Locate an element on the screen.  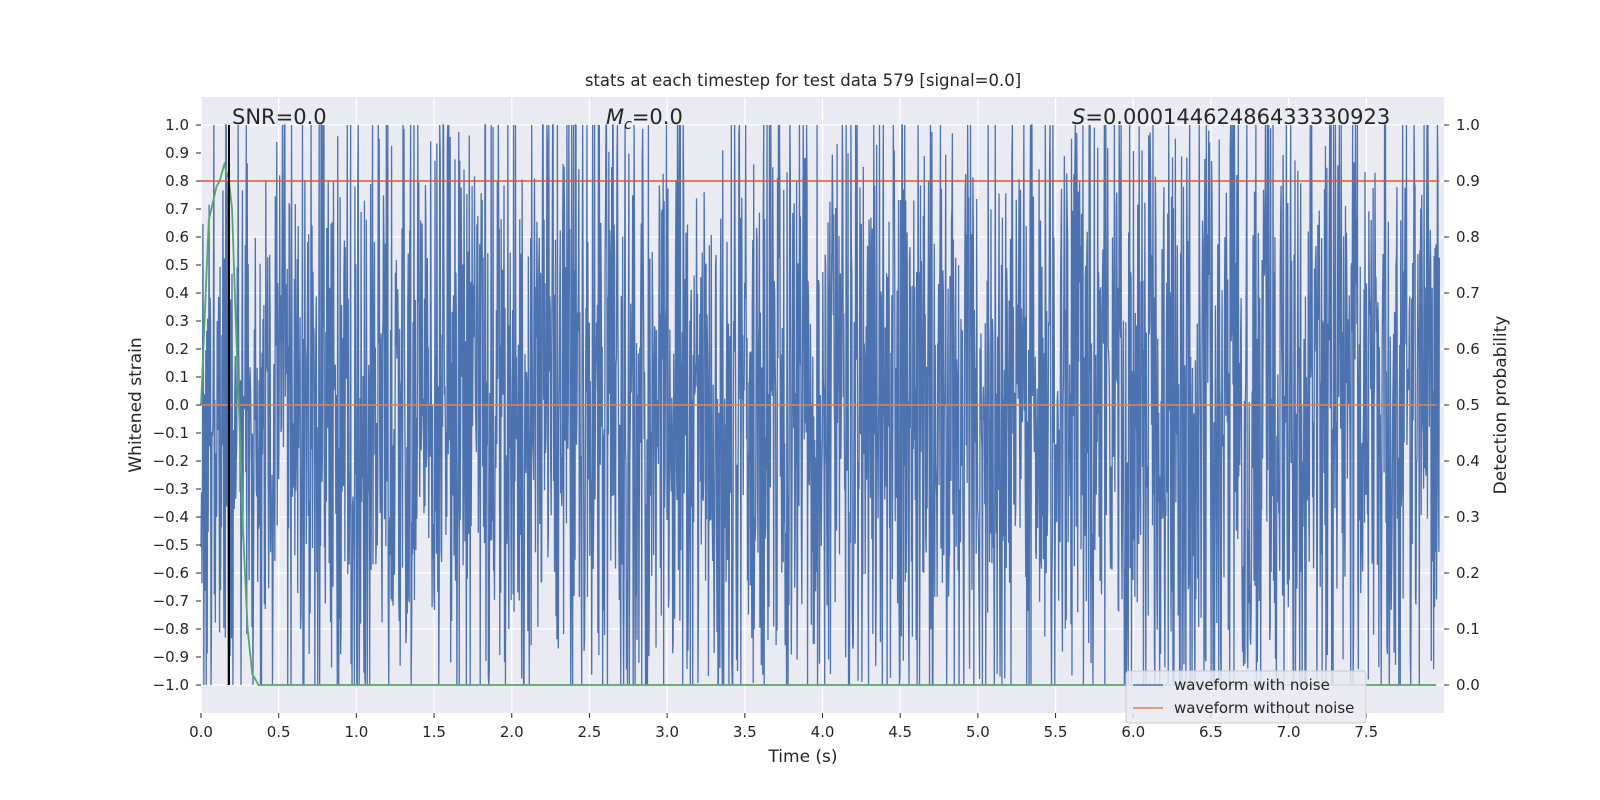
y-tick-label: −0.8 is located at coordinates (171, 629).